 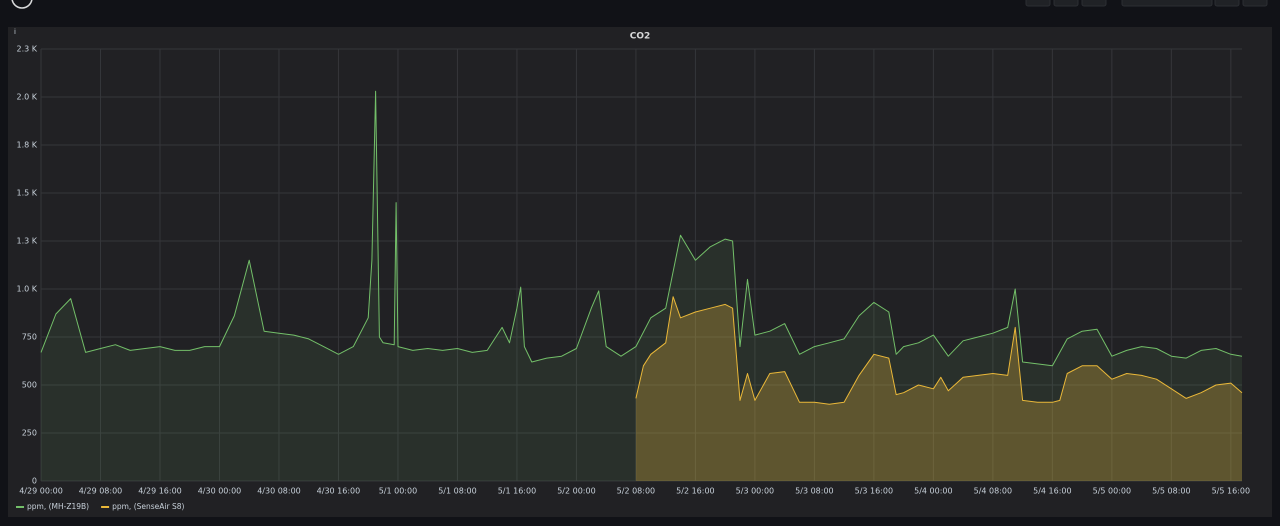 What do you see at coordinates (695, 491) in the screenshot?
I see `x-tick-label: 5/2 16:00` at bounding box center [695, 491].